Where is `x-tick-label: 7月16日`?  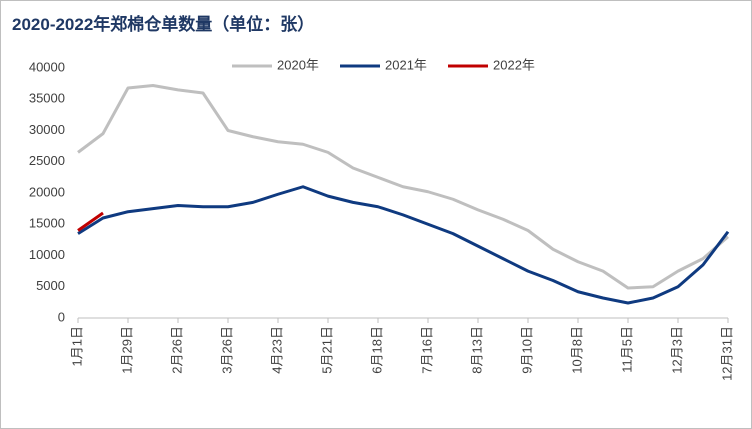 x-tick-label: 7月16日 is located at coordinates (426, 350).